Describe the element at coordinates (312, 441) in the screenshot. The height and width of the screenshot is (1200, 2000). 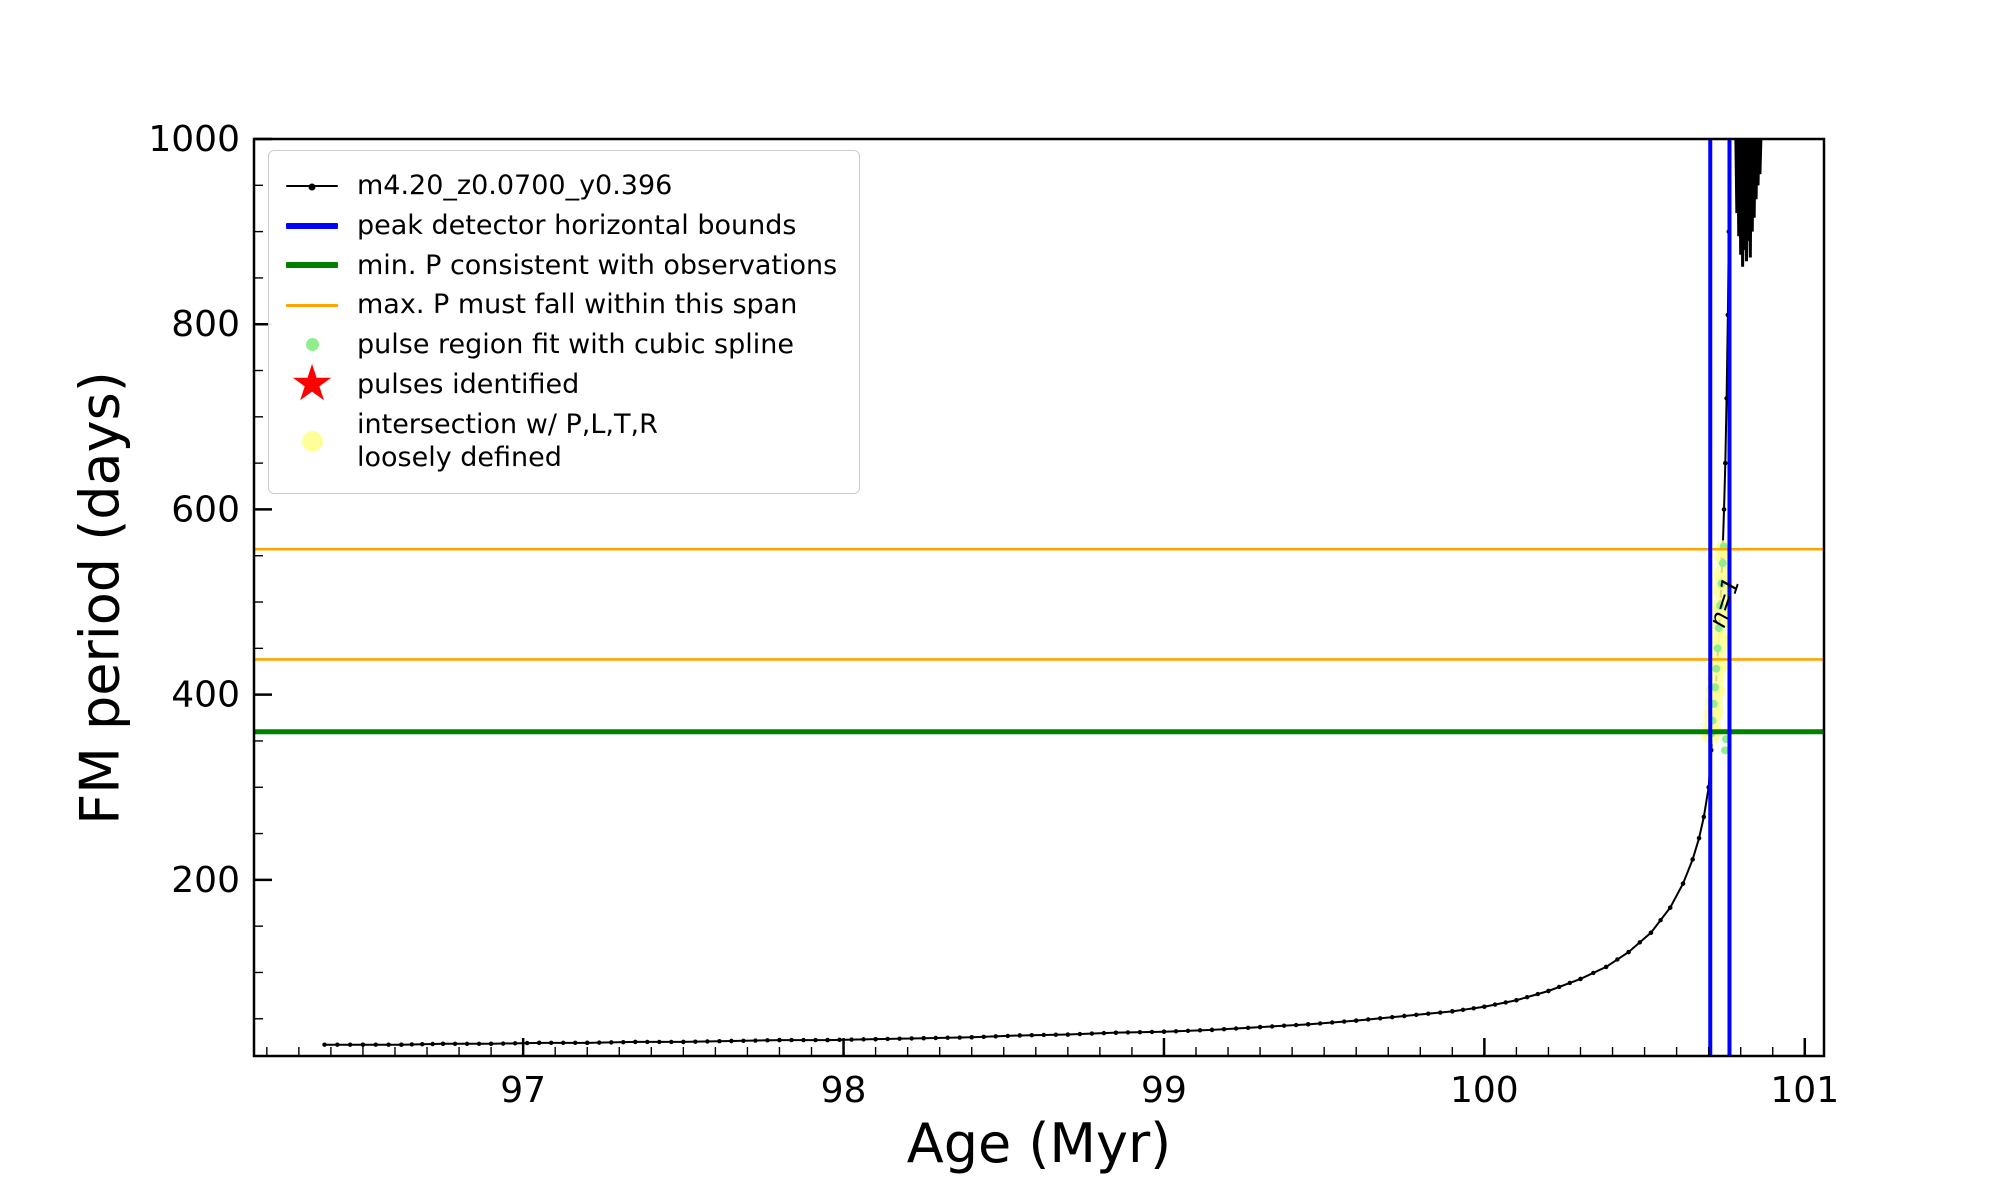
I see `dot-large-marker-icon` at that location.